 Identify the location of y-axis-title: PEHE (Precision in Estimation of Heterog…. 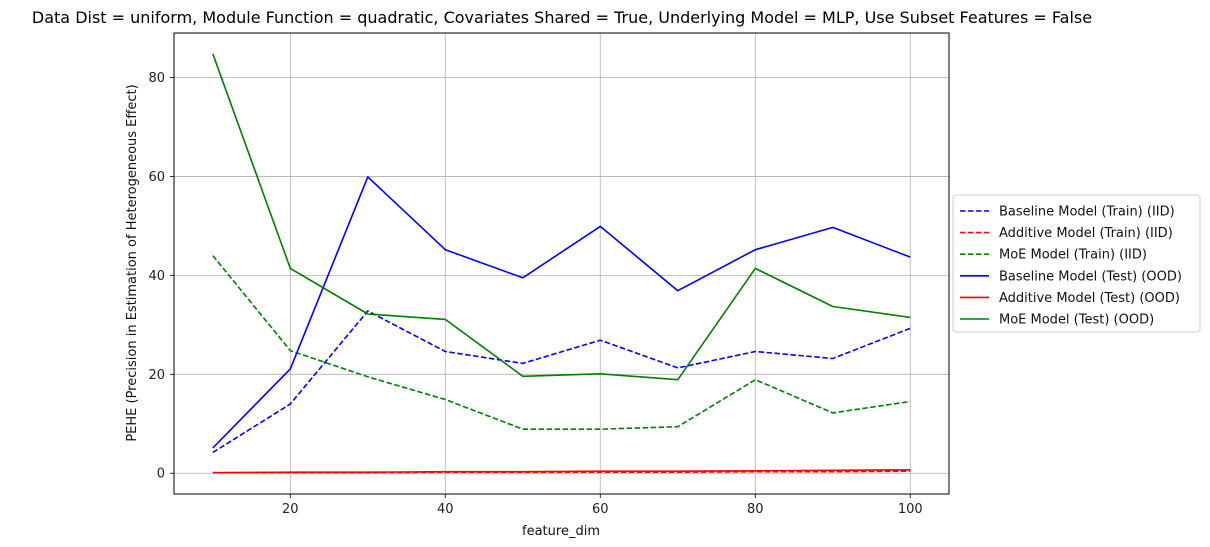
(132, 262).